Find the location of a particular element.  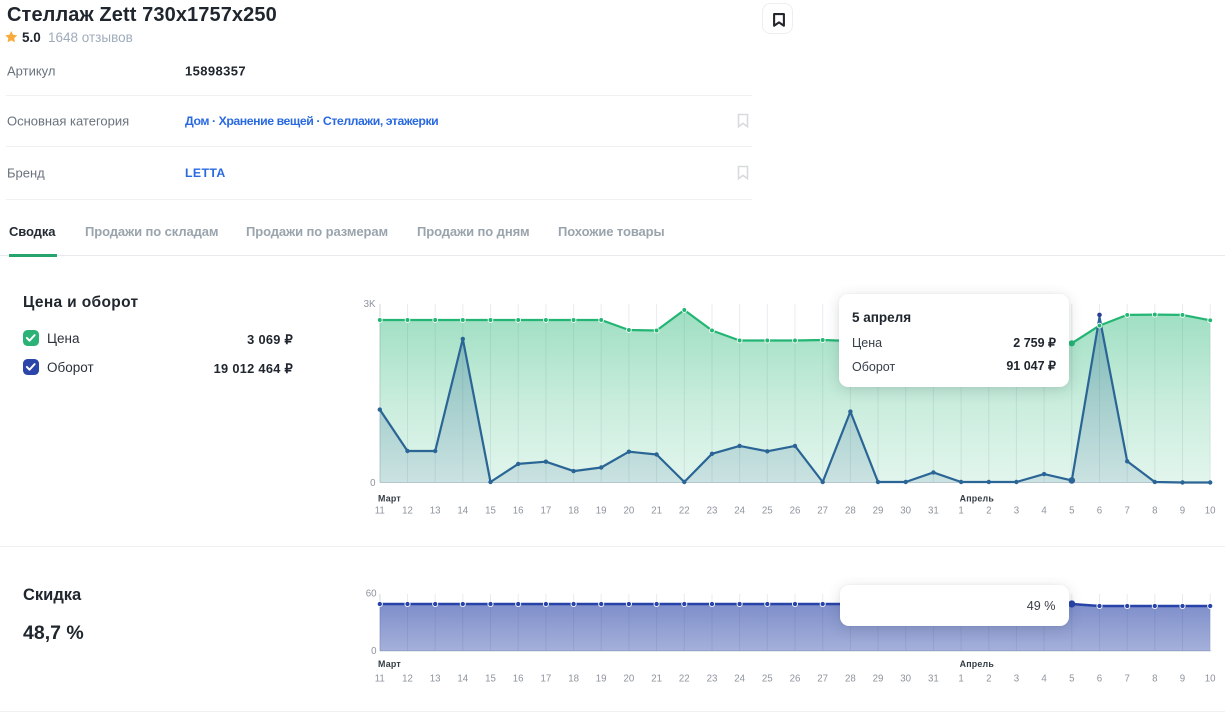

svg-text: 60 is located at coordinates (371, 594).